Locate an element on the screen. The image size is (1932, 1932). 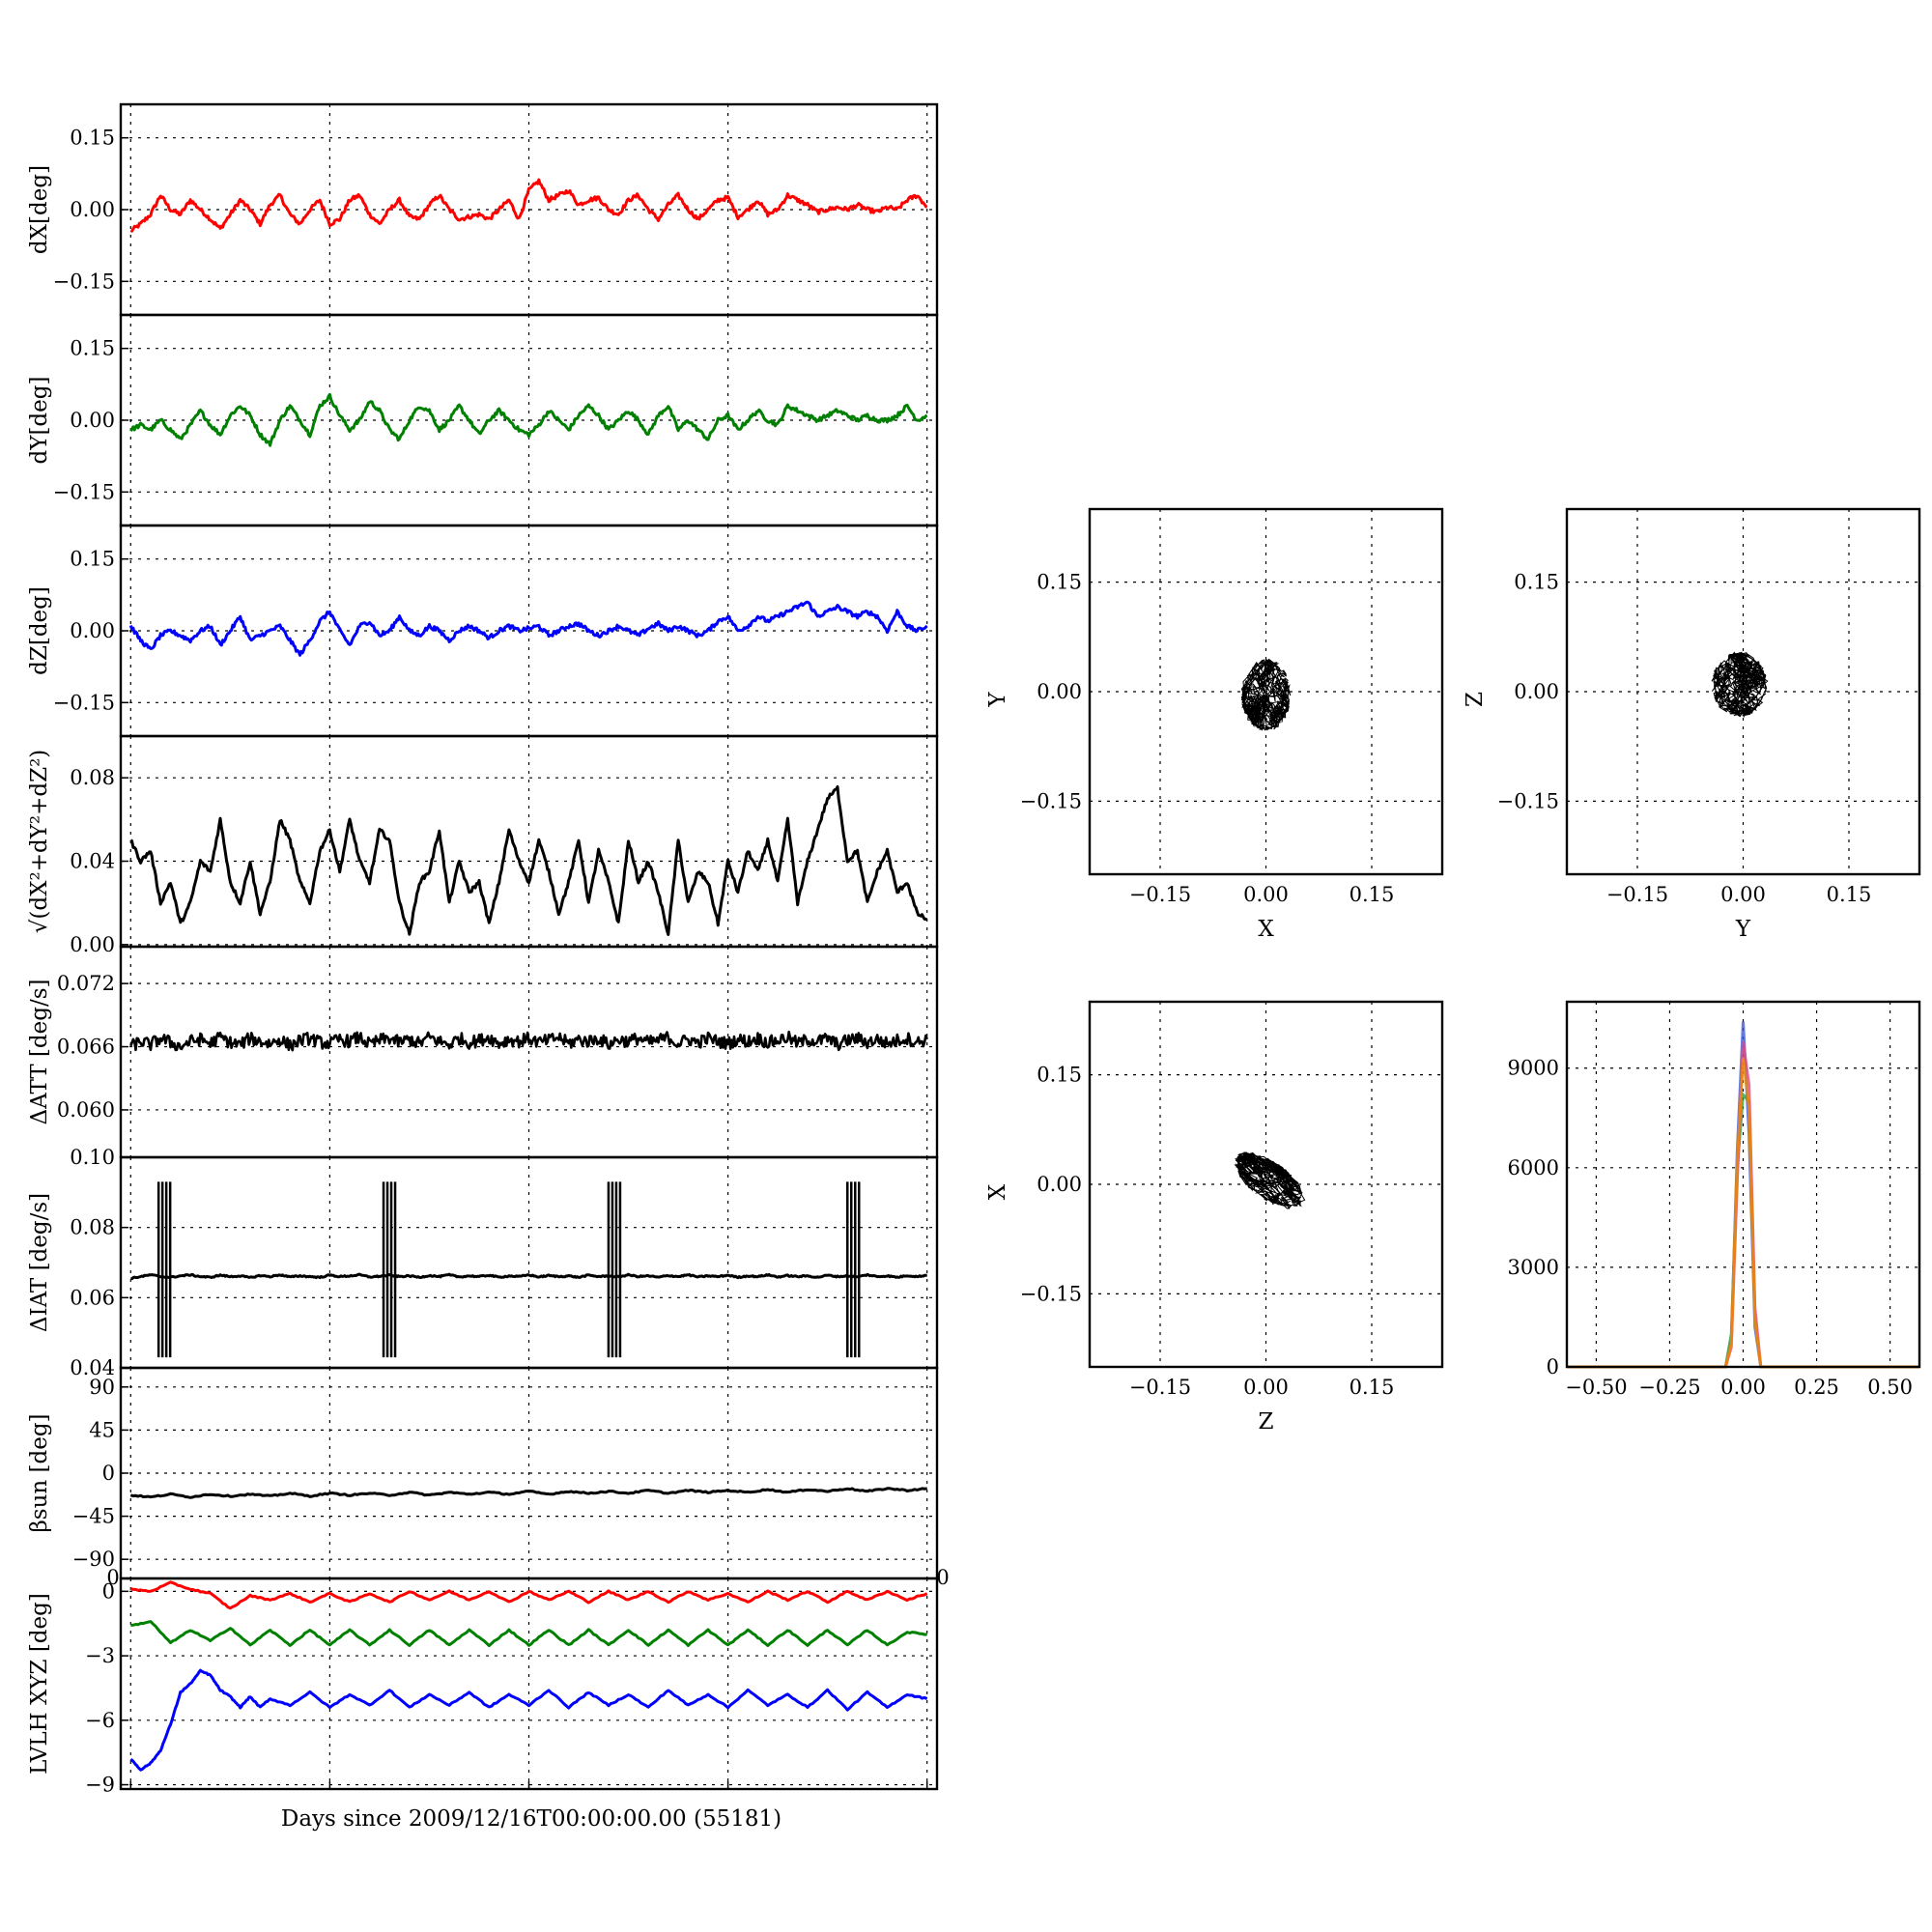
ylabel-6: βsun [deg] is located at coordinates (39, 1472).